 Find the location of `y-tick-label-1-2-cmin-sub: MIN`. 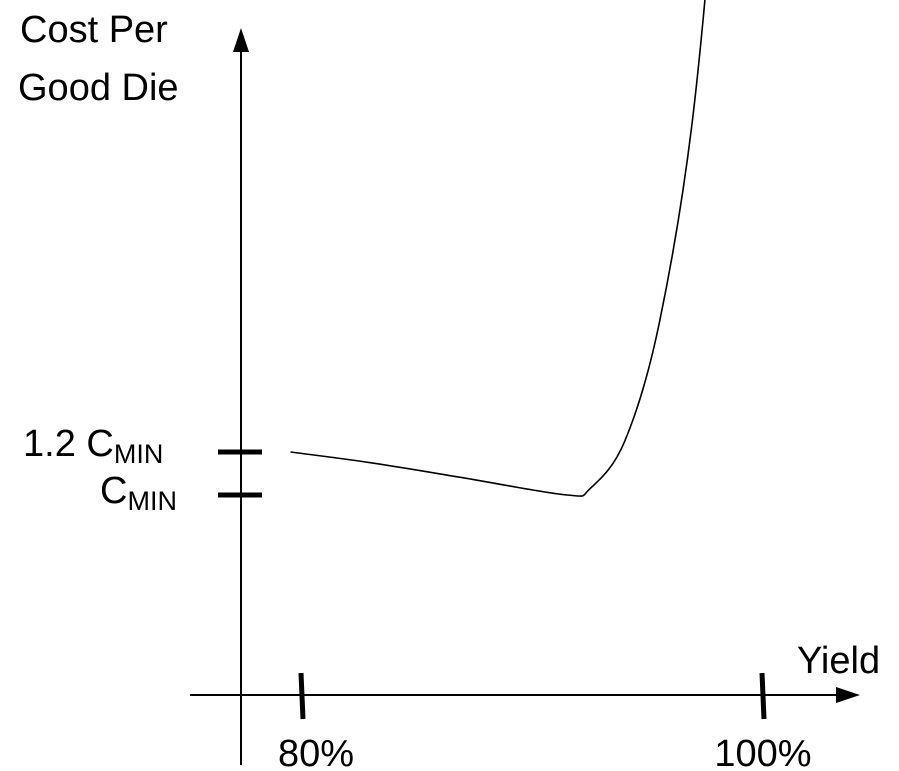

y-tick-label-1-2-cmin-sub: MIN is located at coordinates (139, 454).